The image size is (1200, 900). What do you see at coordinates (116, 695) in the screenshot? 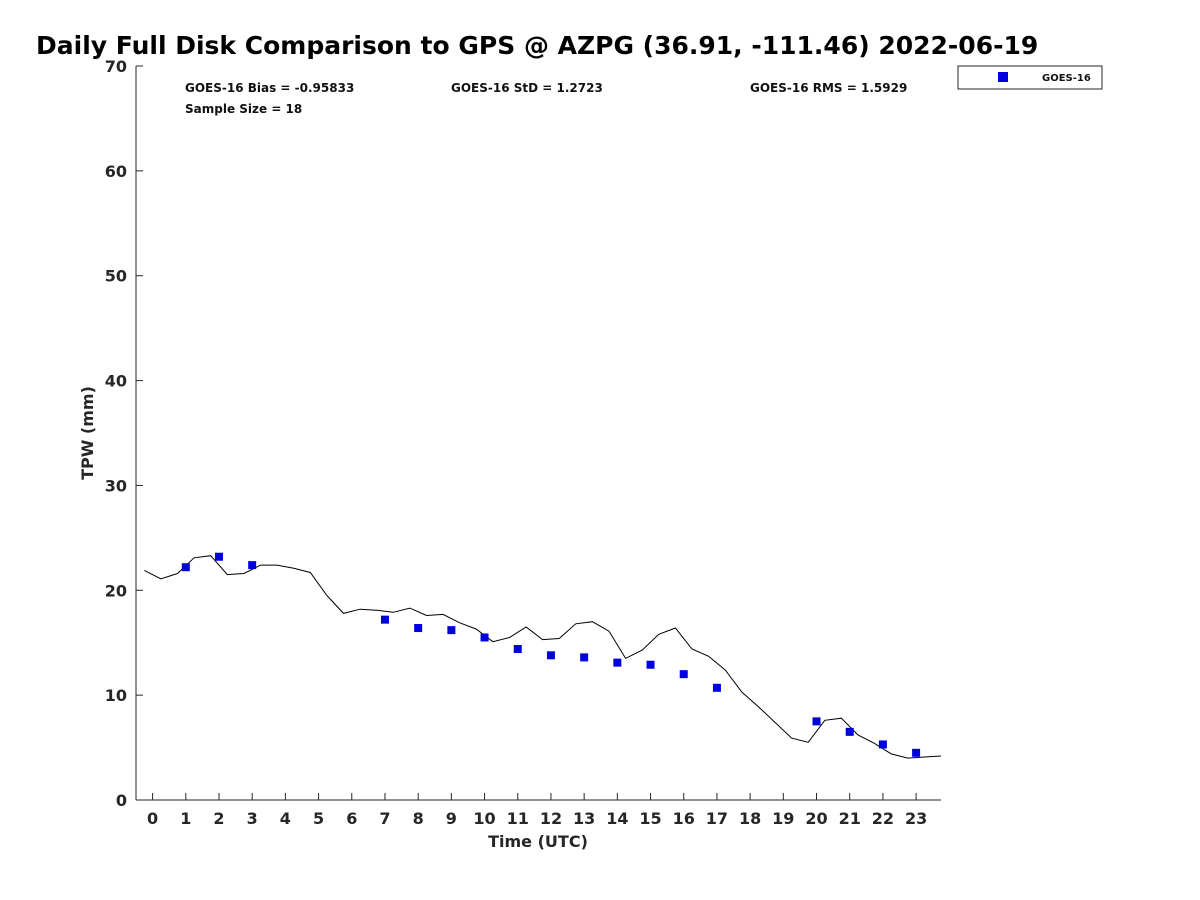
I see `y-tick-label: 10` at bounding box center [116, 695].